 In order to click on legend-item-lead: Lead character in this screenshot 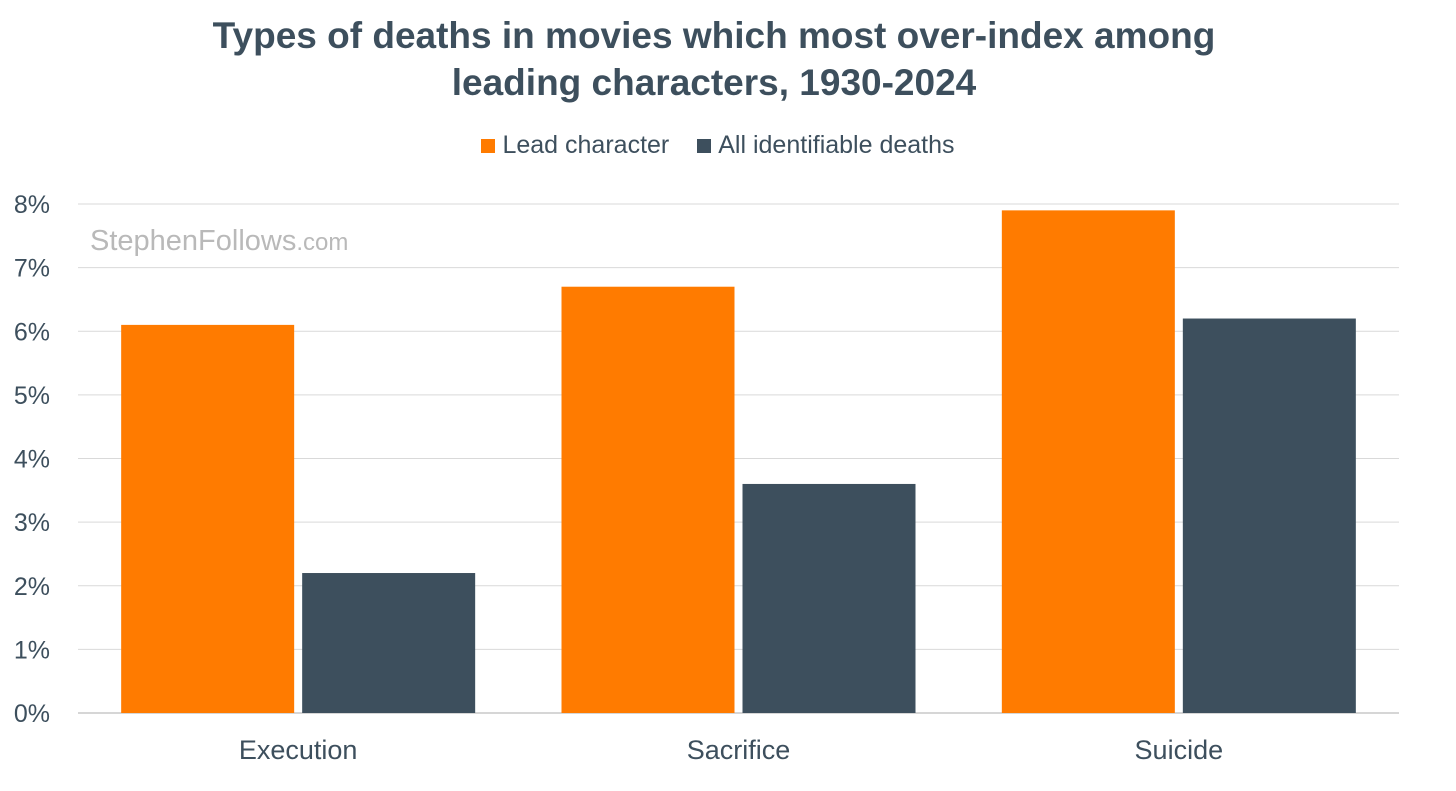, I will do `click(575, 145)`.